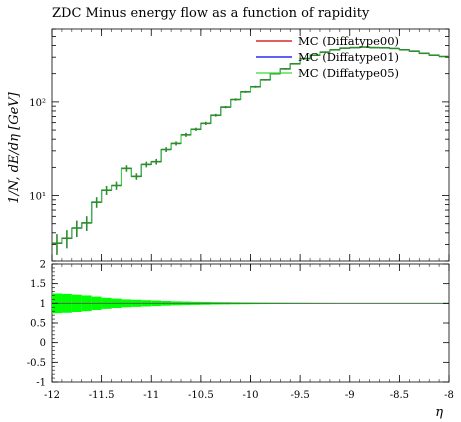 The width and height of the screenshot is (461, 422). I want to click on ratio-tick-label: 0.5, so click(38, 324).